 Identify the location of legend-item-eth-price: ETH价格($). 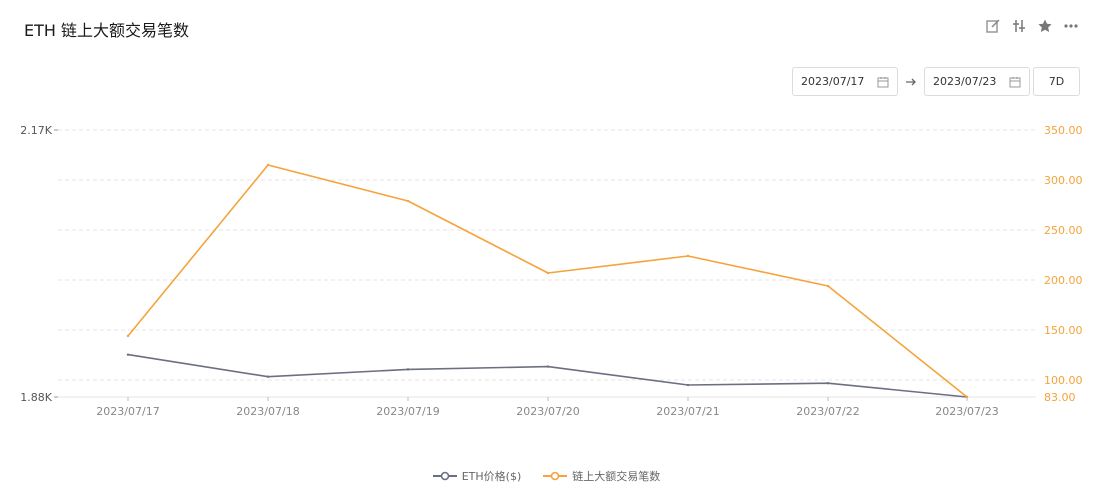
(477, 476).